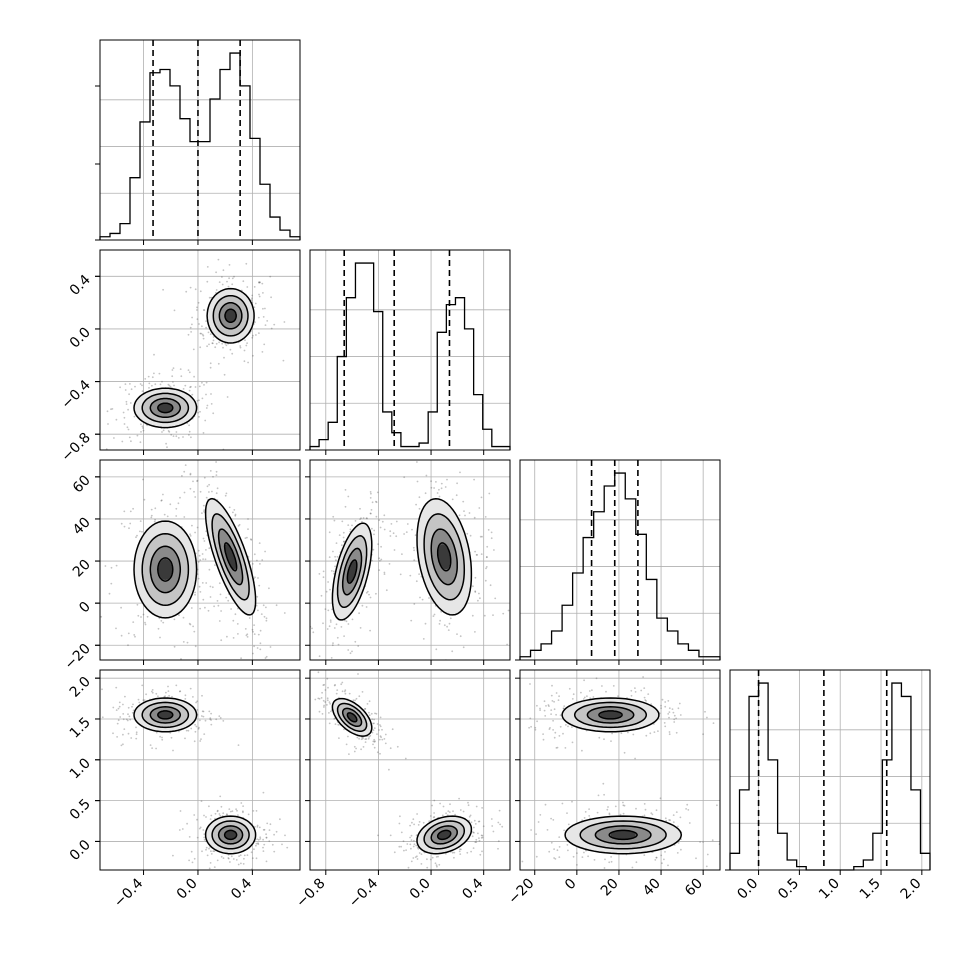 The height and width of the screenshot is (970, 970). Describe the element at coordinates (128, 892) in the screenshot. I see `x-tick-label: −0.4` at that location.